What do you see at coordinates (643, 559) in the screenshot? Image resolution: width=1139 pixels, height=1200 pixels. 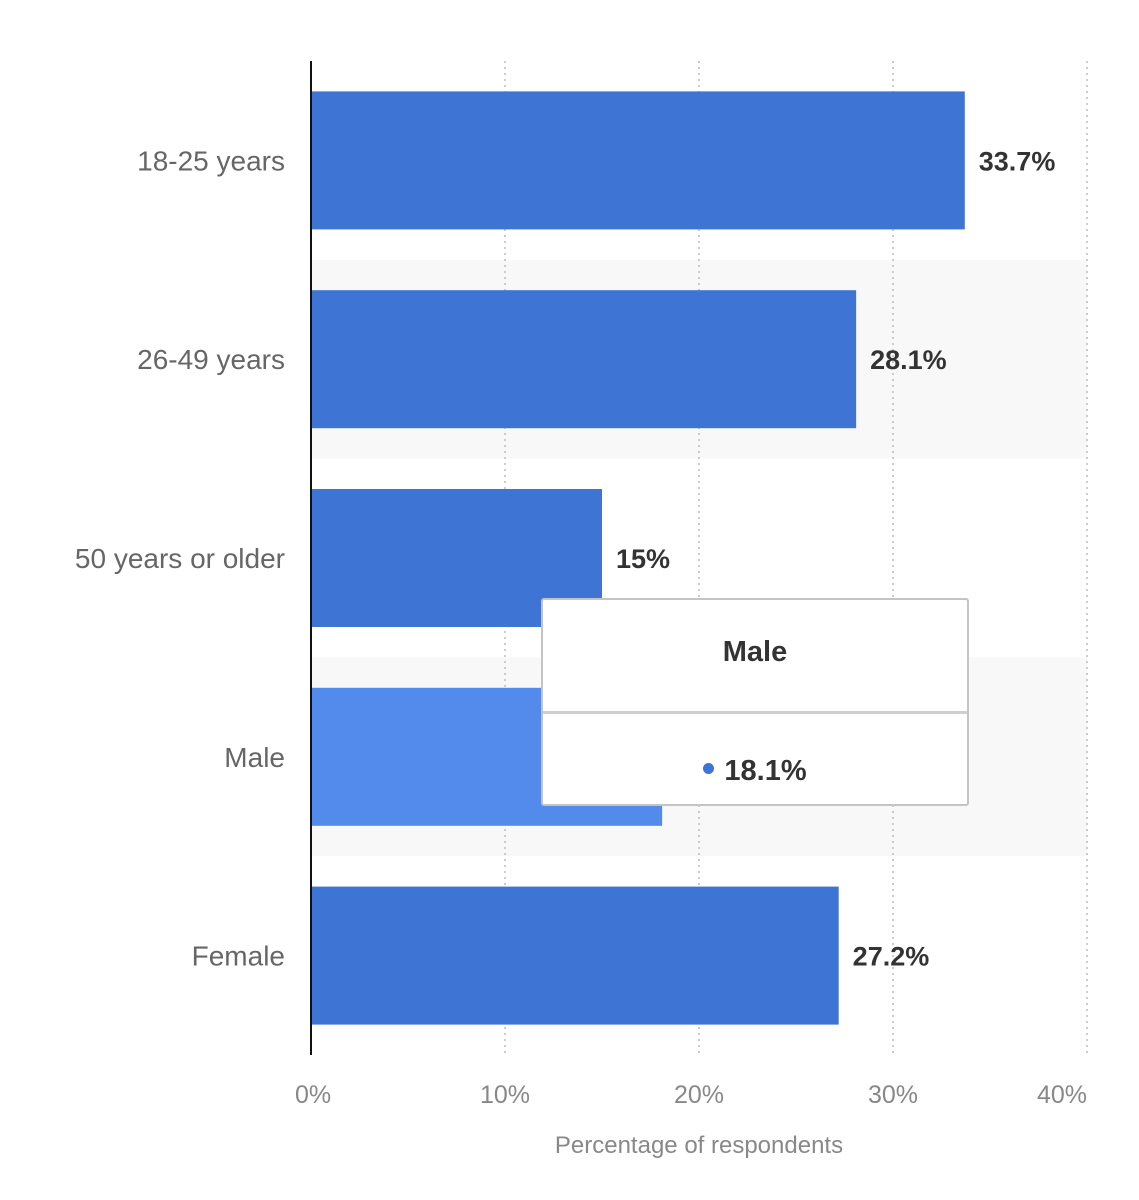 I see `value-label: 15%` at bounding box center [643, 559].